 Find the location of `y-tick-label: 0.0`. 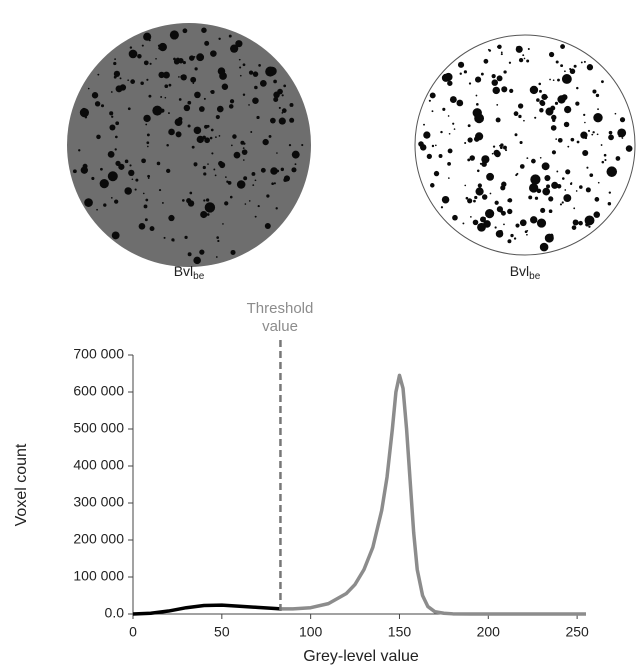

y-tick-label: 0.0 is located at coordinates (115, 613).